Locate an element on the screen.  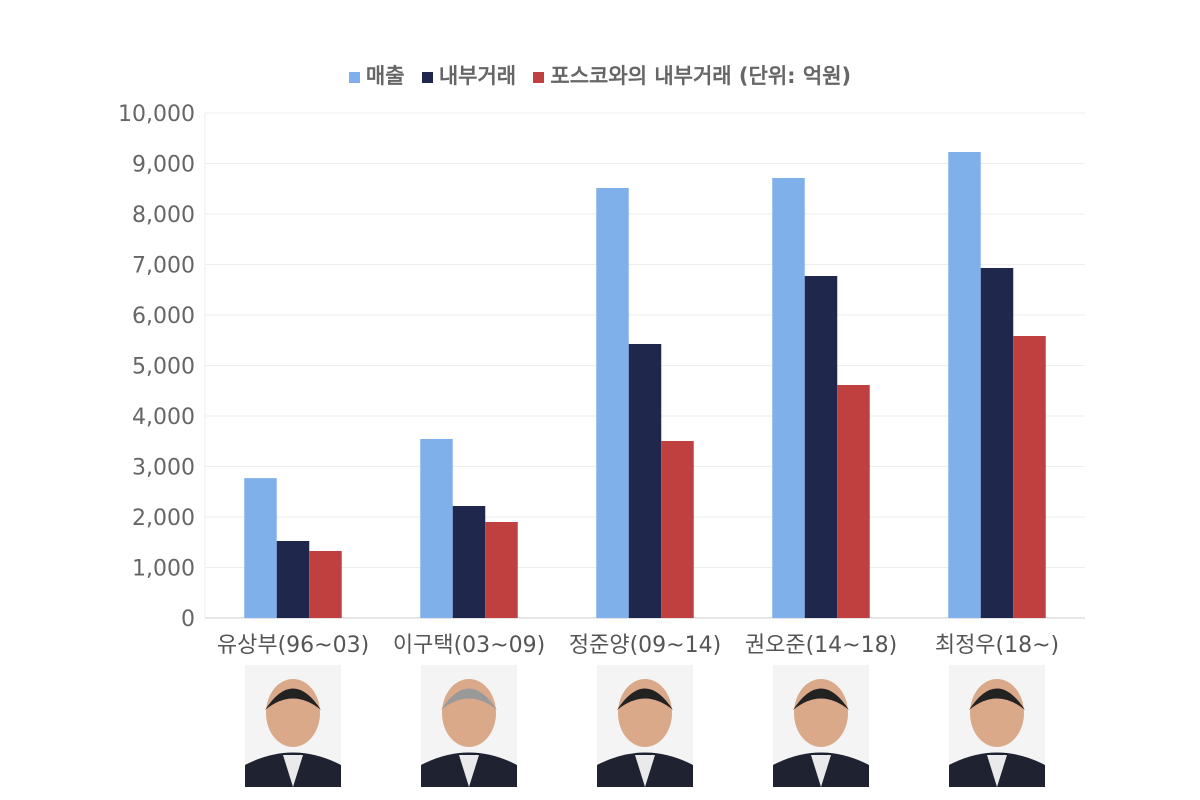
y-tick-label: 10,000 is located at coordinates (156, 114).